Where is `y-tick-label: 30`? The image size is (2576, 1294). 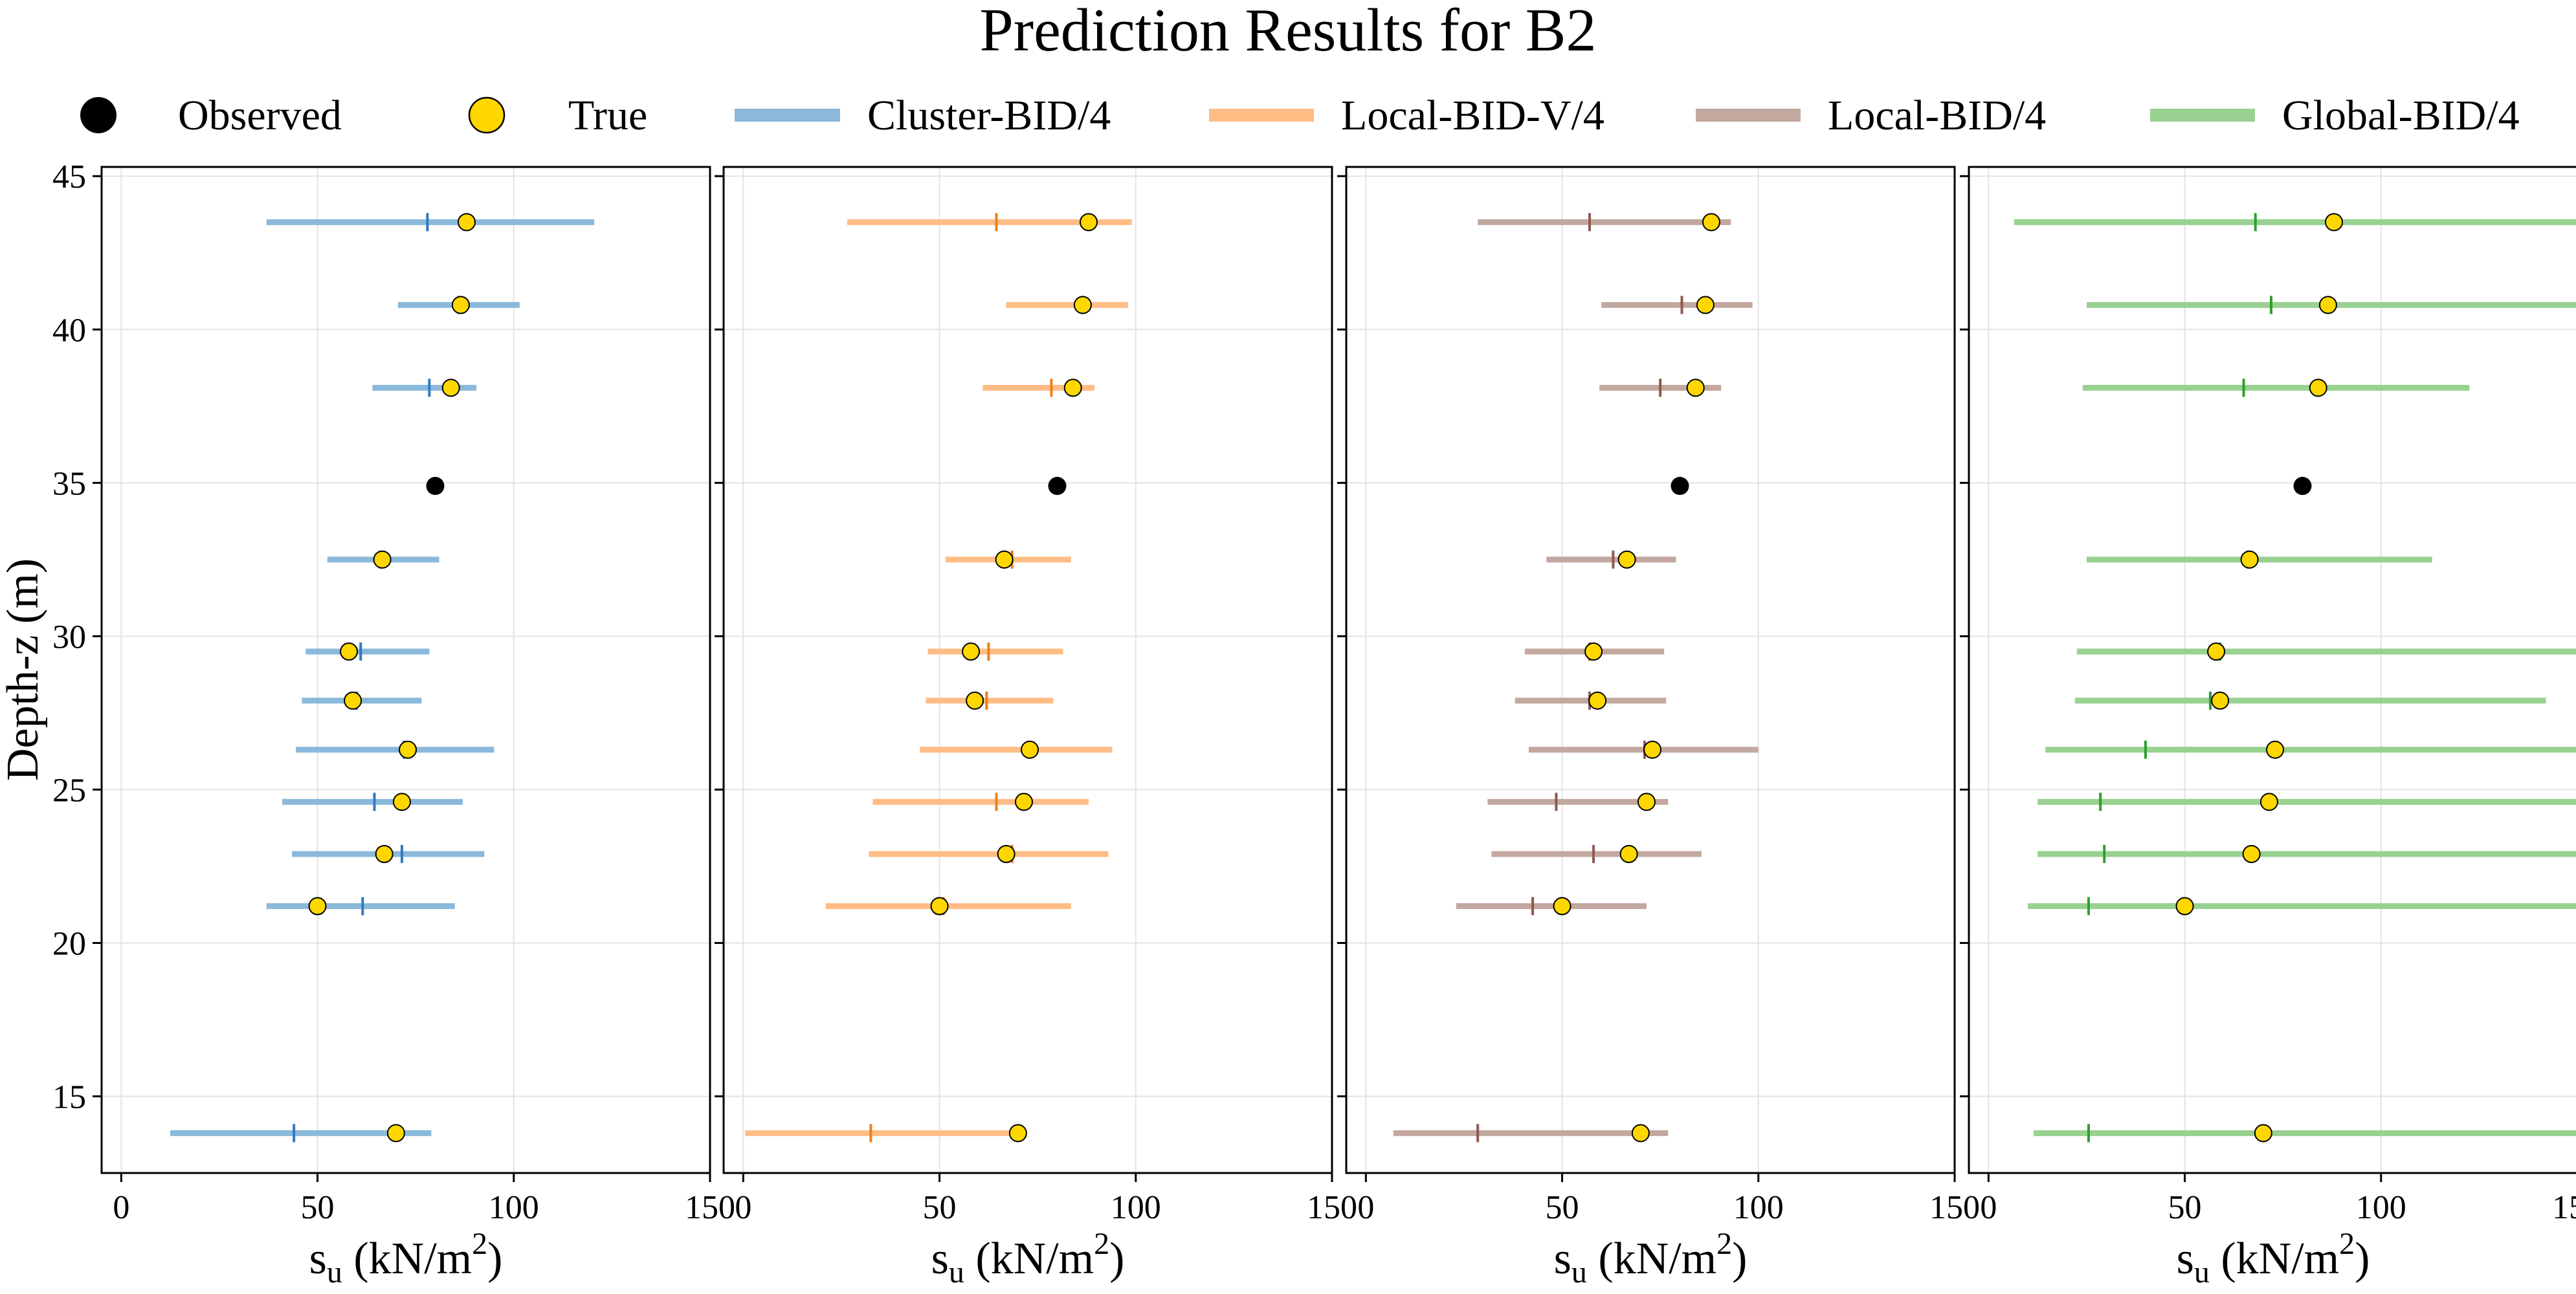
y-tick-label: 30 is located at coordinates (69, 637).